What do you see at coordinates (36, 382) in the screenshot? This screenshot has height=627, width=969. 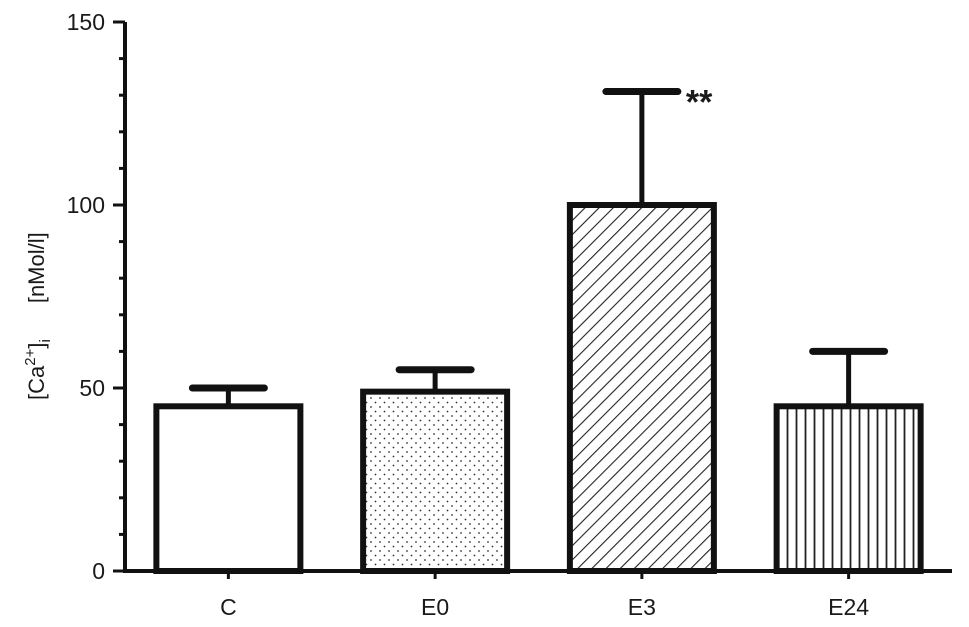 I see `y-label-base: [Ca` at bounding box center [36, 382].